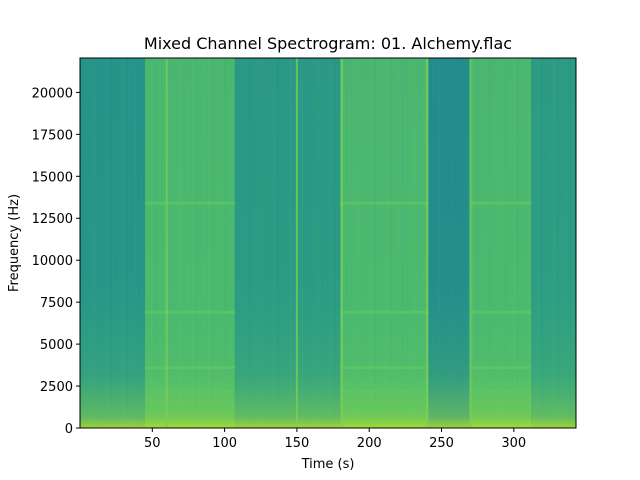 This screenshot has width=640, height=480. What do you see at coordinates (328, 464) in the screenshot?
I see `x-axis-title: Time (s)` at bounding box center [328, 464].